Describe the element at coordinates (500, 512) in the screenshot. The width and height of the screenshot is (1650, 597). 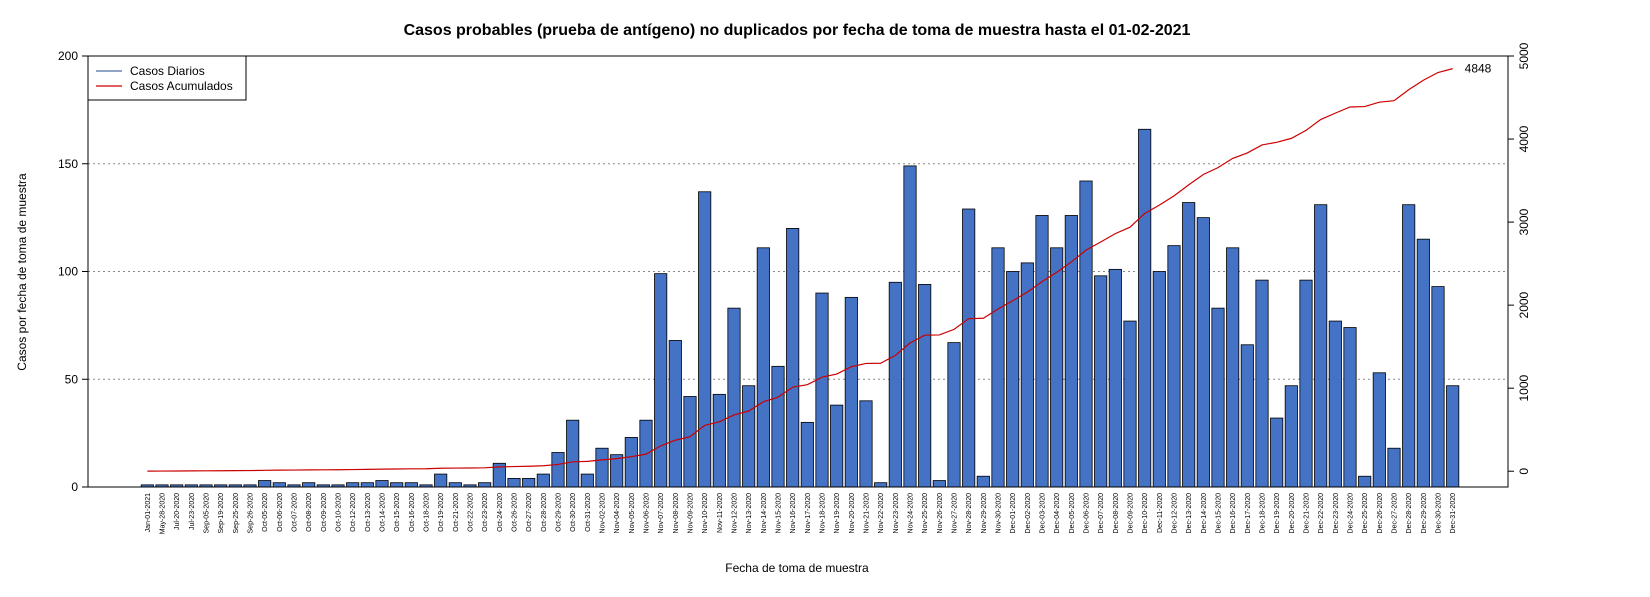
I see `x-tick-label: Oct-24-2020` at that location.